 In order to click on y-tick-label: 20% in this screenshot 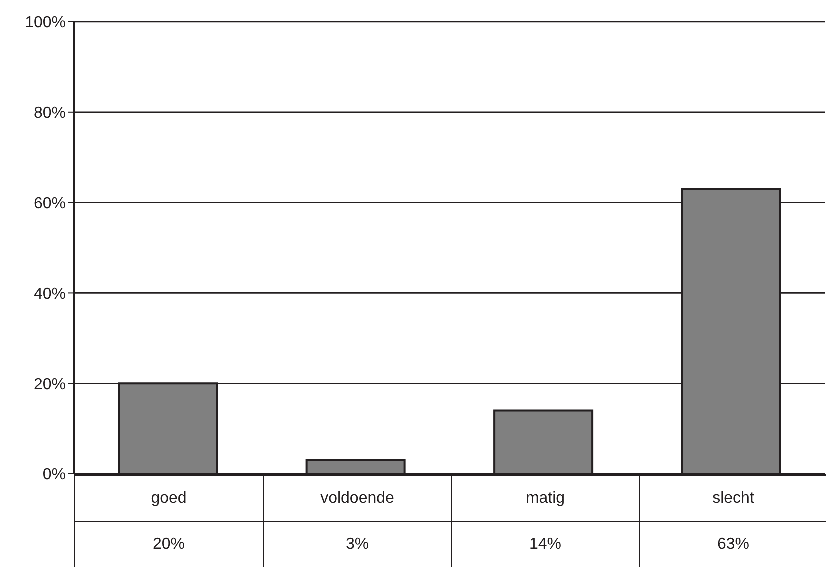, I will do `click(50, 385)`.